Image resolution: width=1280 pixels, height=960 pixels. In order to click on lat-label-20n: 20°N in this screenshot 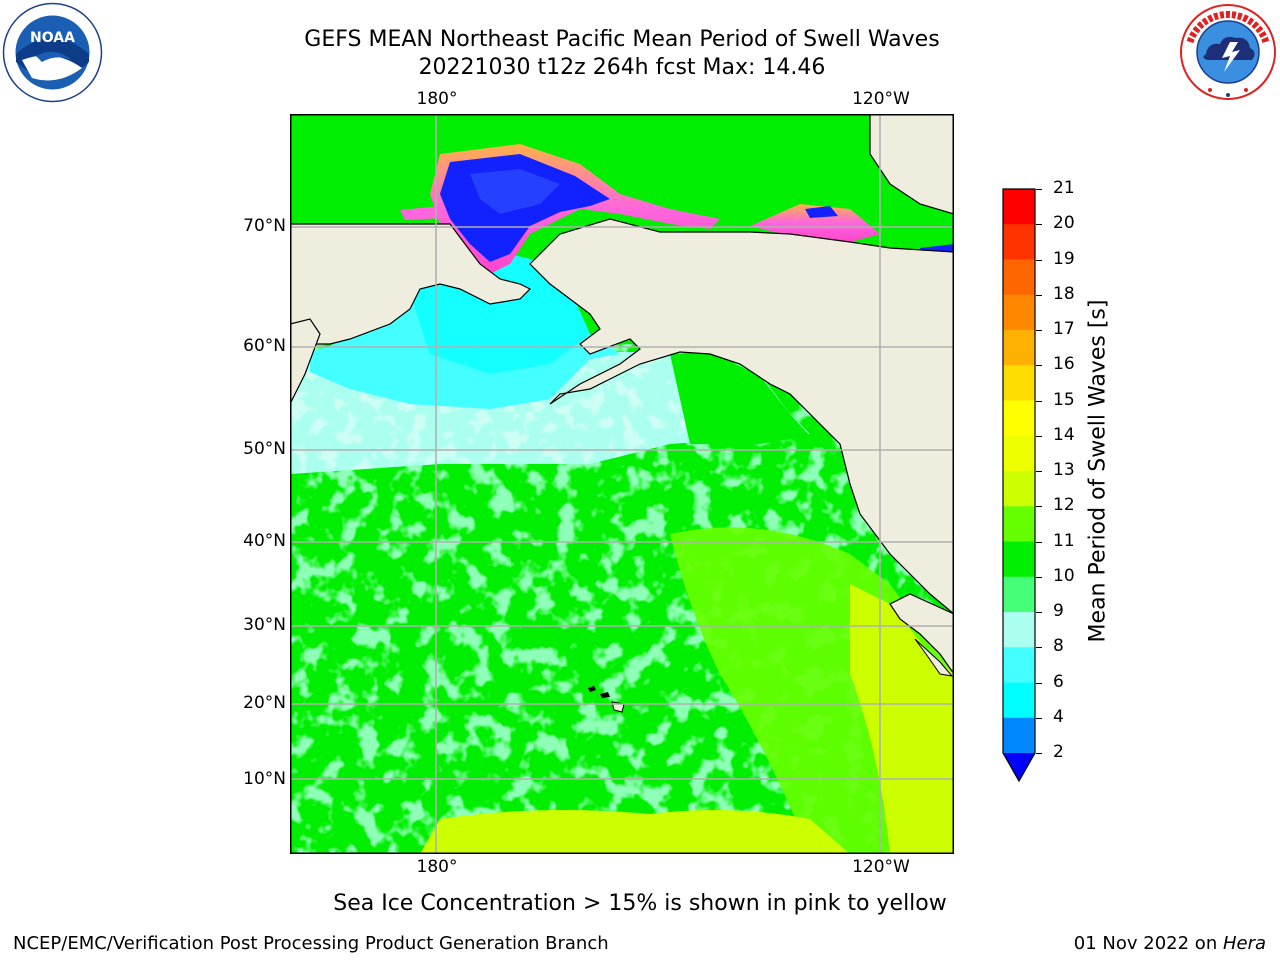, I will do `click(264, 703)`.